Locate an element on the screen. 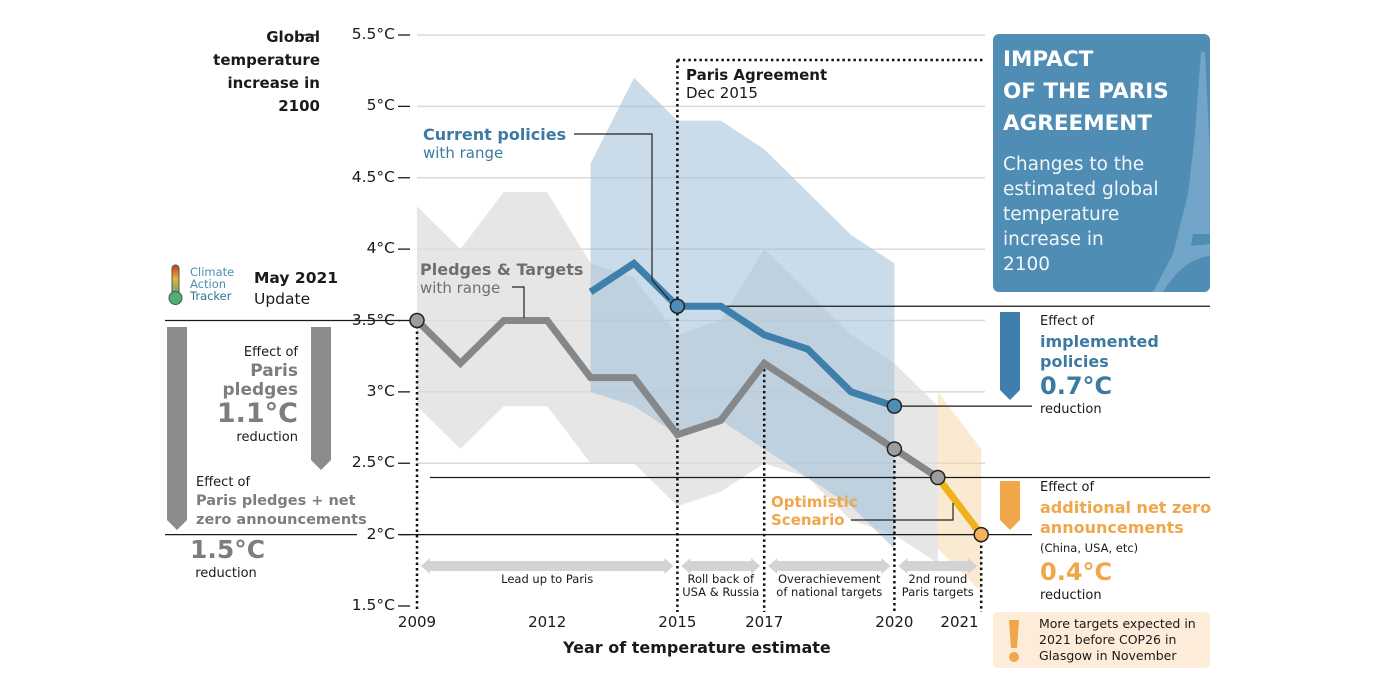 The width and height of the screenshot is (1375, 682). update-label: May 2021 Update is located at coordinates (296, 289).